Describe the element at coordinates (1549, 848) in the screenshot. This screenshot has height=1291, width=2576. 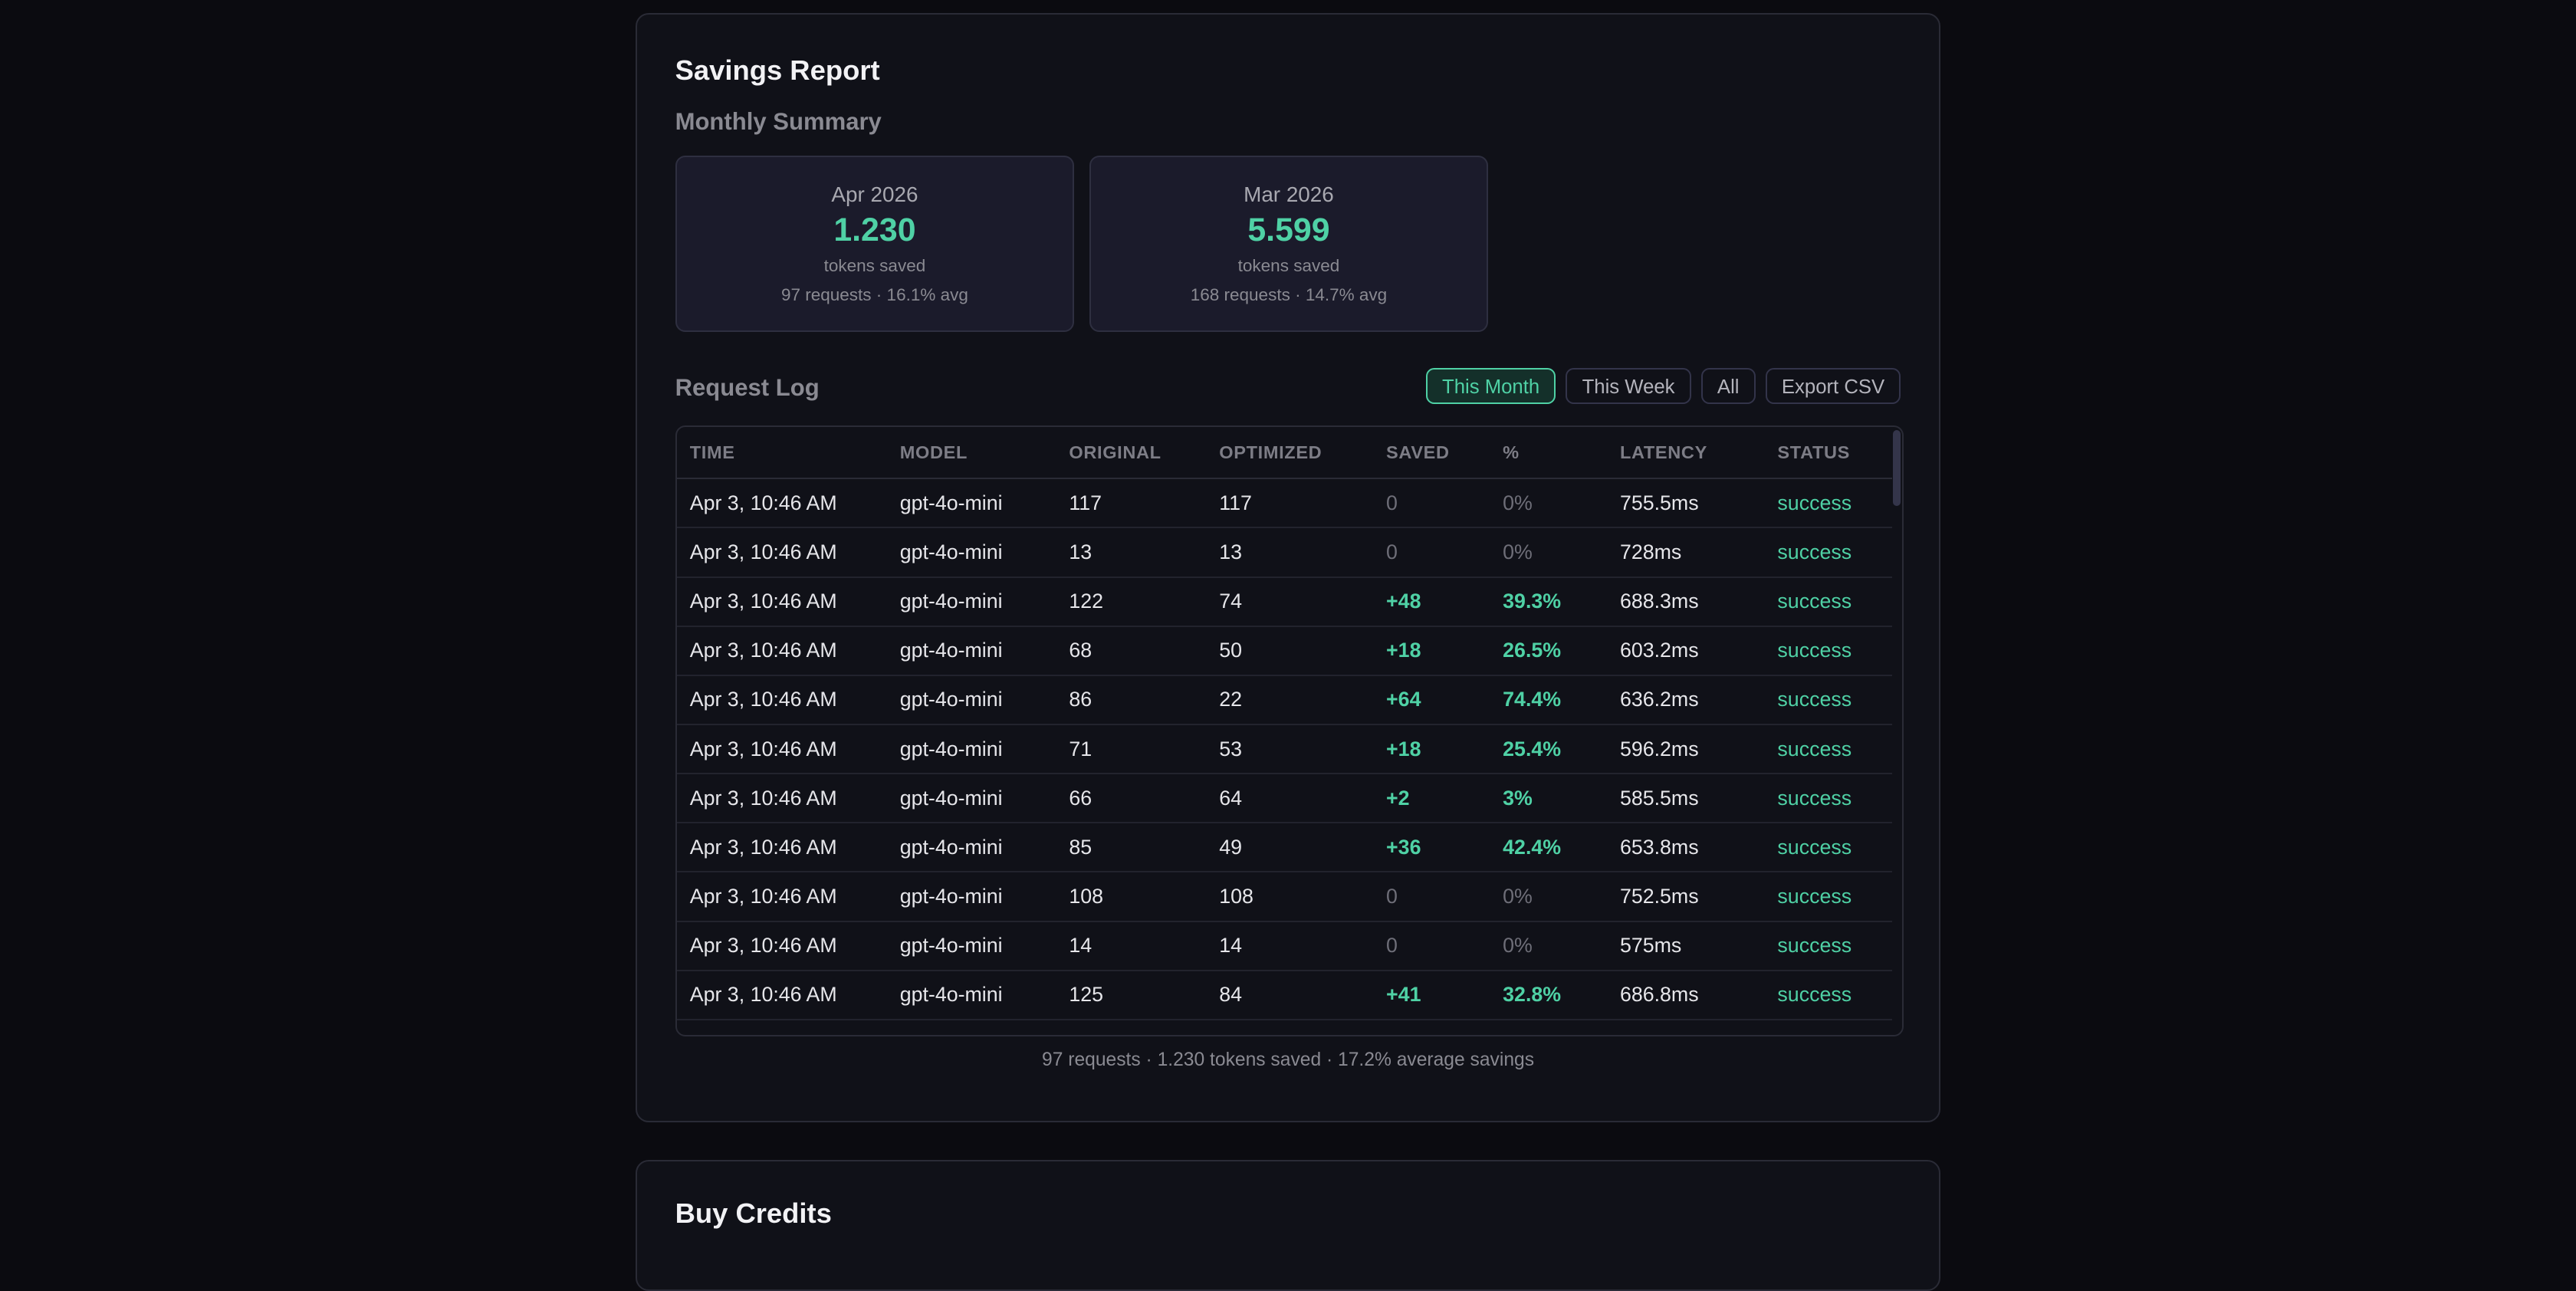
I see `cell-percent: 42.4%` at that location.